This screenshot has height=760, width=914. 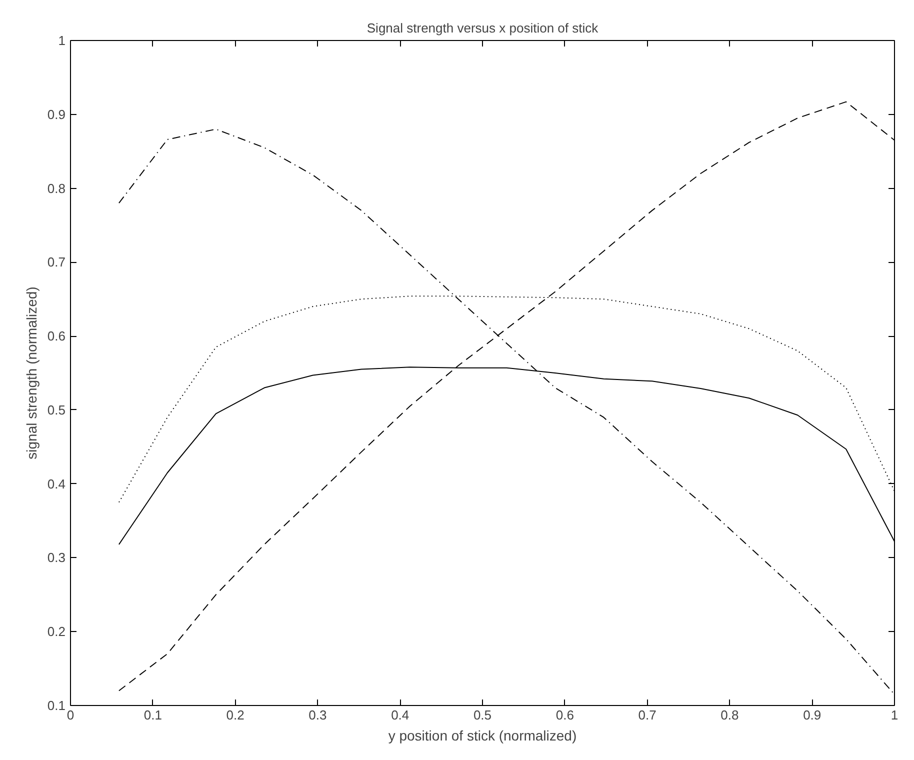 What do you see at coordinates (894, 715) in the screenshot?
I see `x-tick-label: 1` at bounding box center [894, 715].